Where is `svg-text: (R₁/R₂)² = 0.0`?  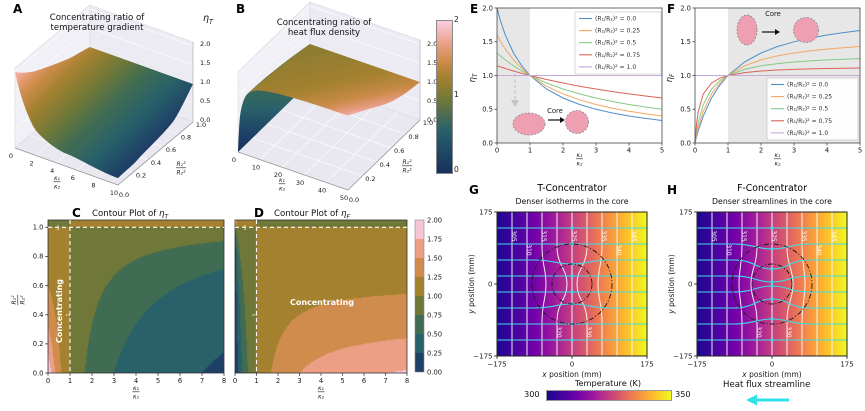
svg-text: (R₁/R₂)² = 0.0 is located at coordinates (807, 85).